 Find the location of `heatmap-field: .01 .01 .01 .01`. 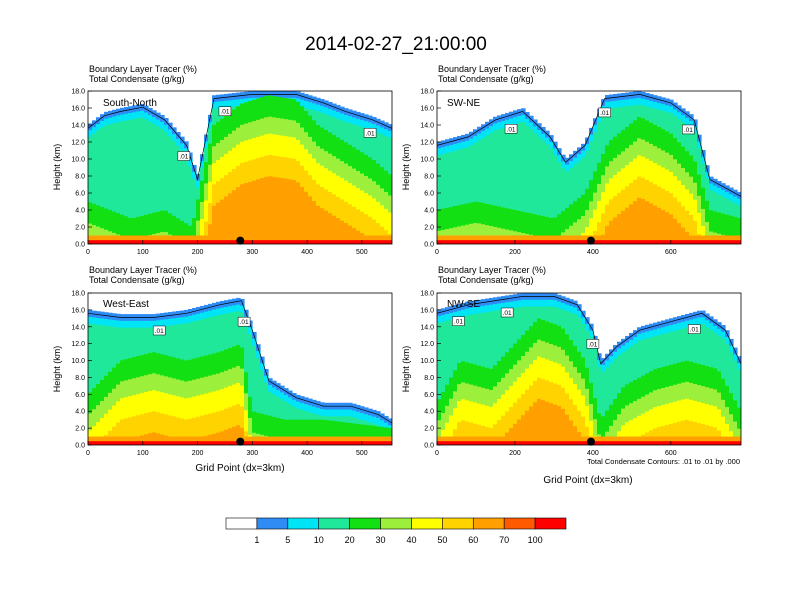

heatmap-field: .01 .01 .01 .01 is located at coordinates (589, 369).